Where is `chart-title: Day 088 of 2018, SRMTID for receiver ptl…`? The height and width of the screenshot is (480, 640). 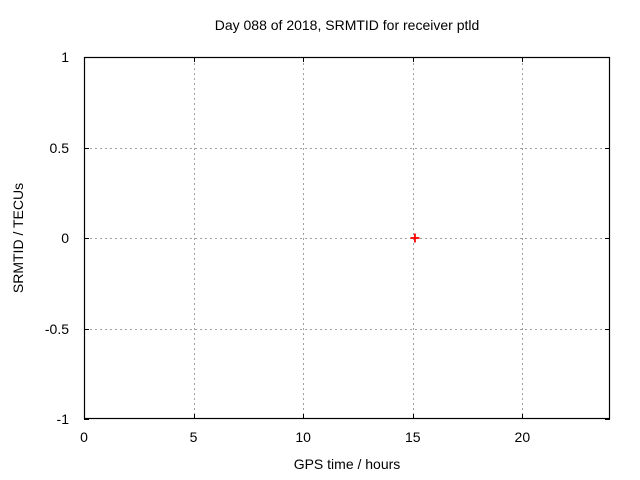 chart-title: Day 088 of 2018, SRMTID for receiver ptl… is located at coordinates (347, 25).